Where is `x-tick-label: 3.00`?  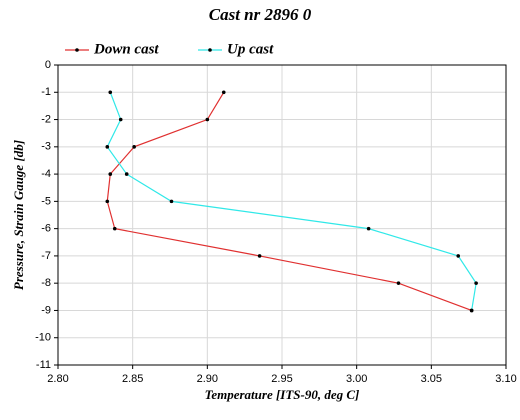 x-tick-label: 3.00 is located at coordinates (356, 379).